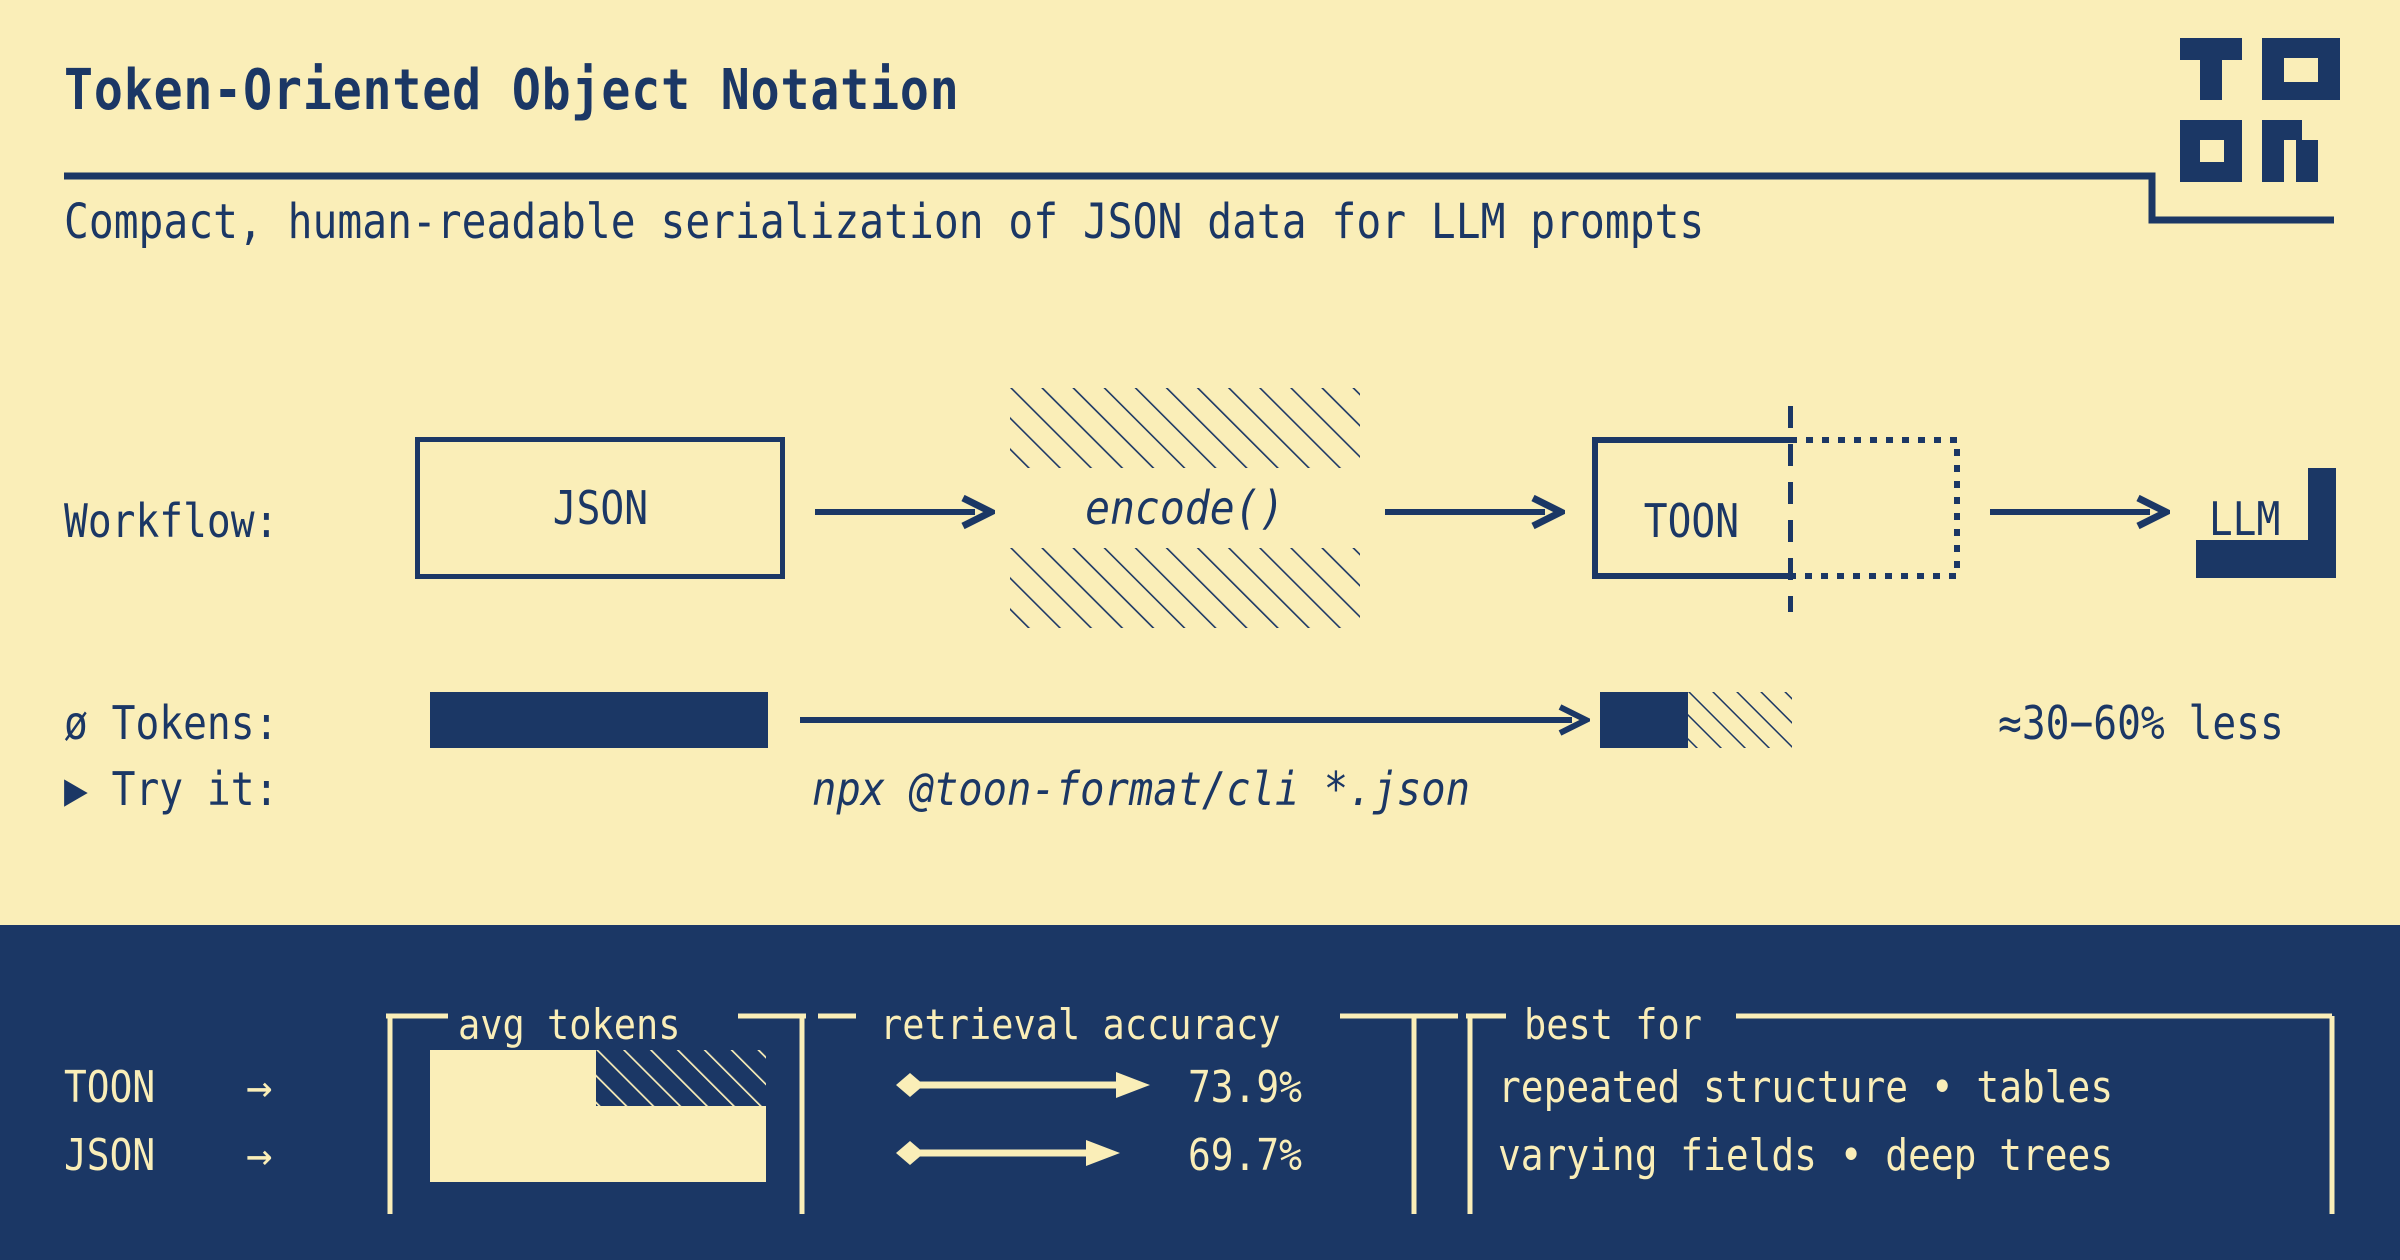 Image resolution: width=2400 pixels, height=1260 pixels. Describe the element at coordinates (513, 1078) in the screenshot. I see `avg-tokens-bar-toon-solid` at that location.